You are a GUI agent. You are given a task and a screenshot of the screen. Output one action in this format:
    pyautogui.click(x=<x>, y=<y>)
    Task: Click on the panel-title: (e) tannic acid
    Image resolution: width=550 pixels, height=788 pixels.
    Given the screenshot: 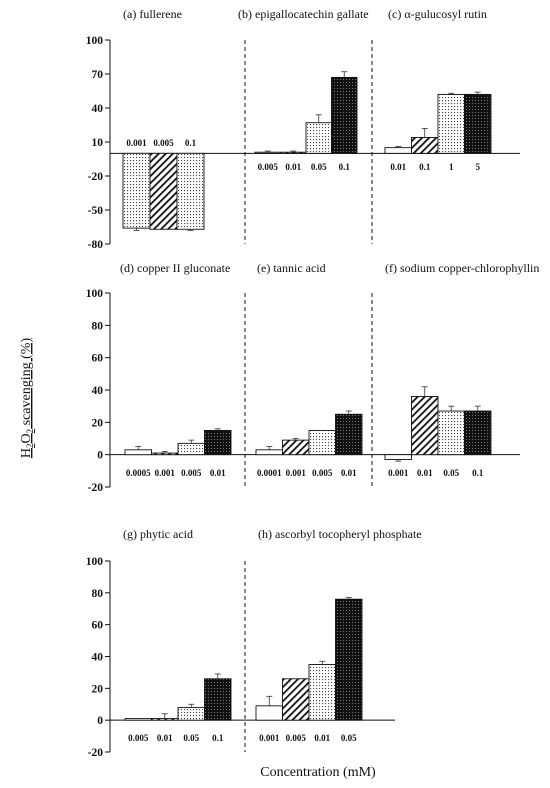 What is the action you would take?
    pyautogui.click(x=291, y=268)
    